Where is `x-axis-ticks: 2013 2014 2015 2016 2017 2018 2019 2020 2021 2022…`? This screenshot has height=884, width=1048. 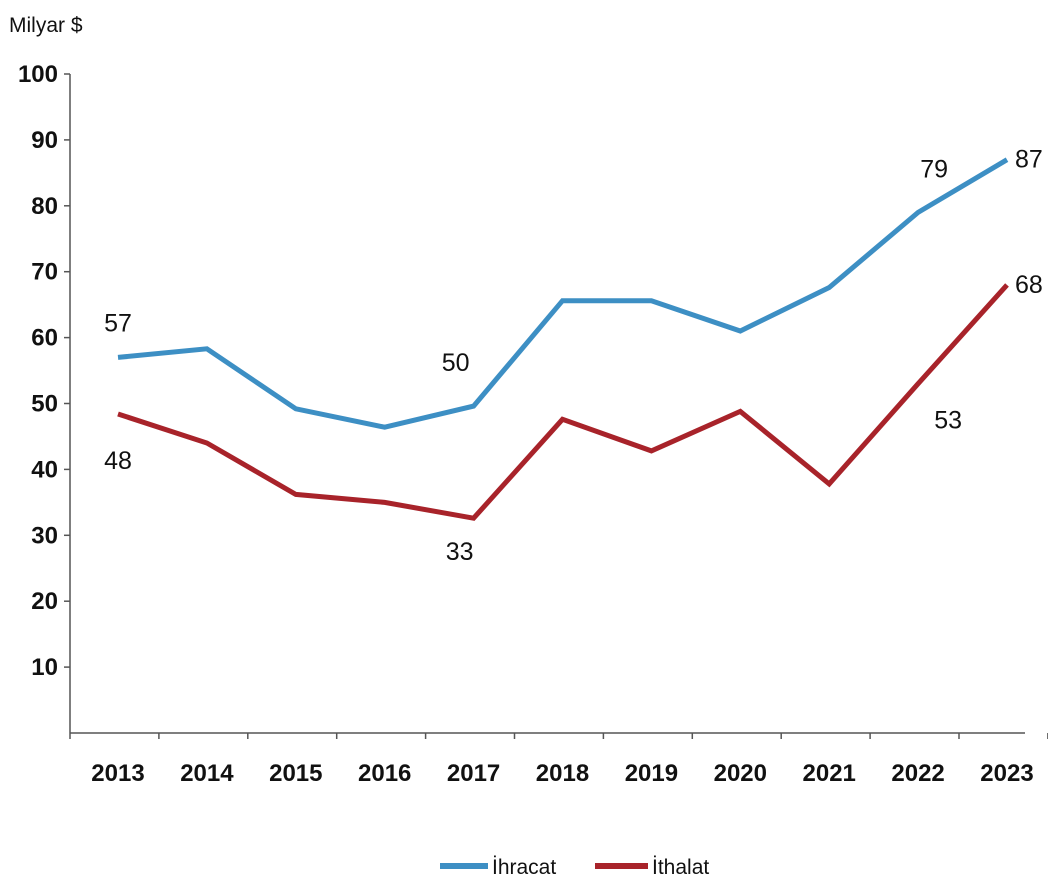 x-axis-ticks: 2013 2014 2015 2016 2017 2018 2019 2020 2021 2022… is located at coordinates (558, 760).